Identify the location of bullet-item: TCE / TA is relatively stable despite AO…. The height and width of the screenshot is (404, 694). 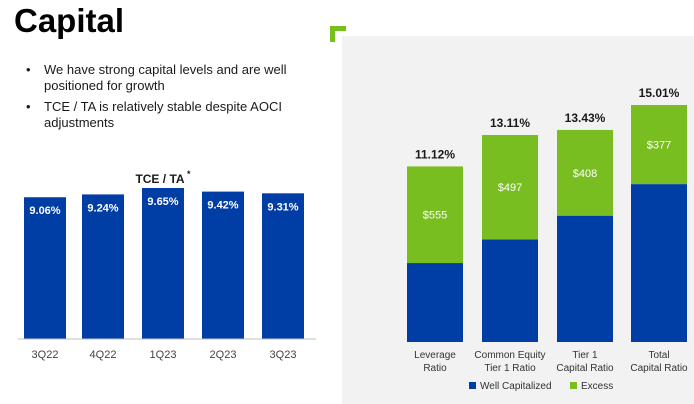
(176, 115).